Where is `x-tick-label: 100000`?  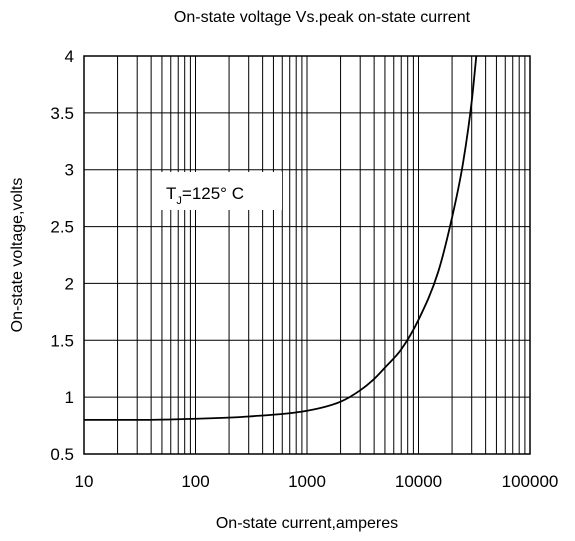 x-tick-label: 100000 is located at coordinates (530, 481).